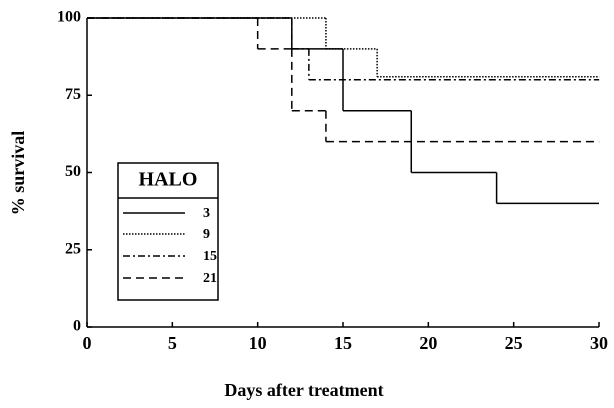  What do you see at coordinates (343, 343) in the screenshot?
I see `x-tick-label: 15` at bounding box center [343, 343].